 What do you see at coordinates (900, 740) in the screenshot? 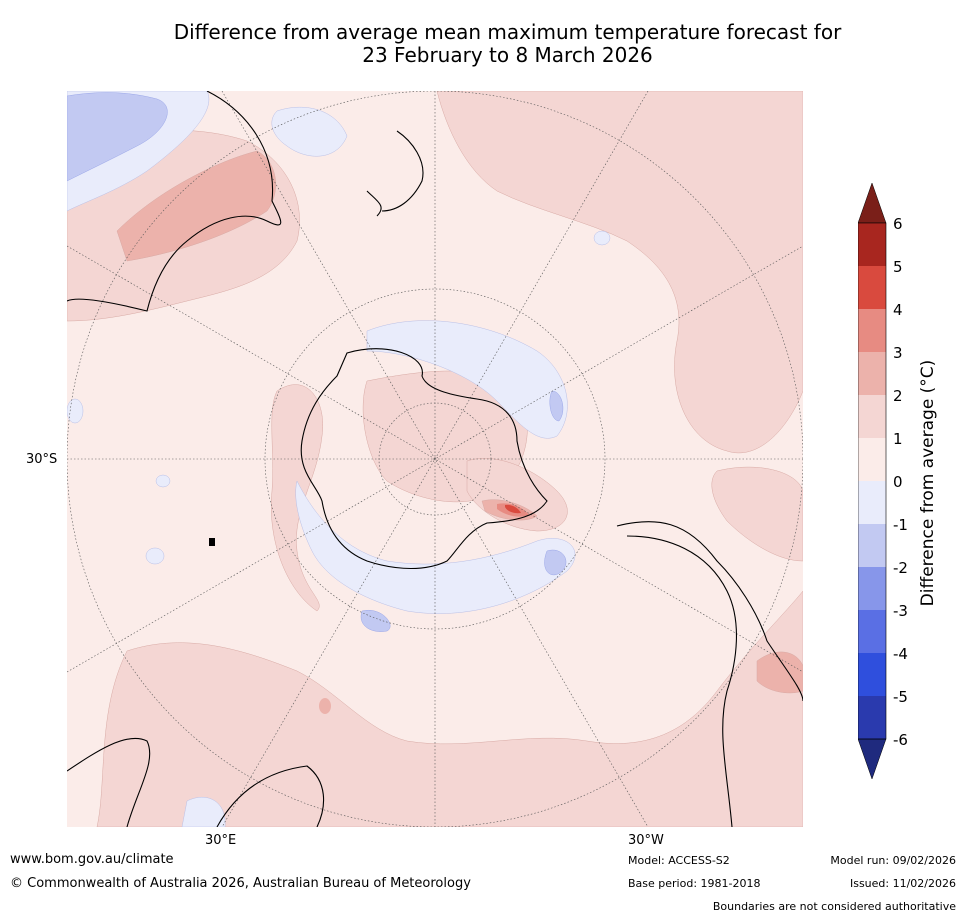
I see `colorbar-tick-neg6: -6` at bounding box center [900, 740].